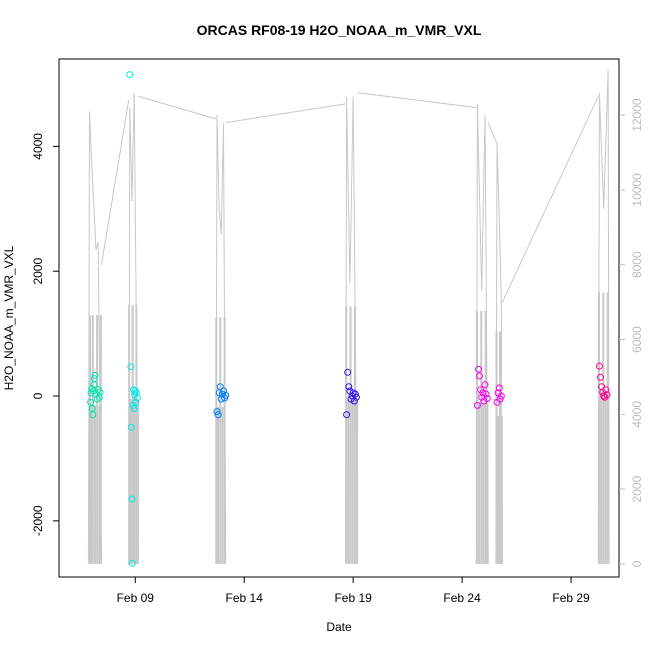 This screenshot has height=650, width=650. I want to click on y2-tick-label: 2000, so click(637, 488).